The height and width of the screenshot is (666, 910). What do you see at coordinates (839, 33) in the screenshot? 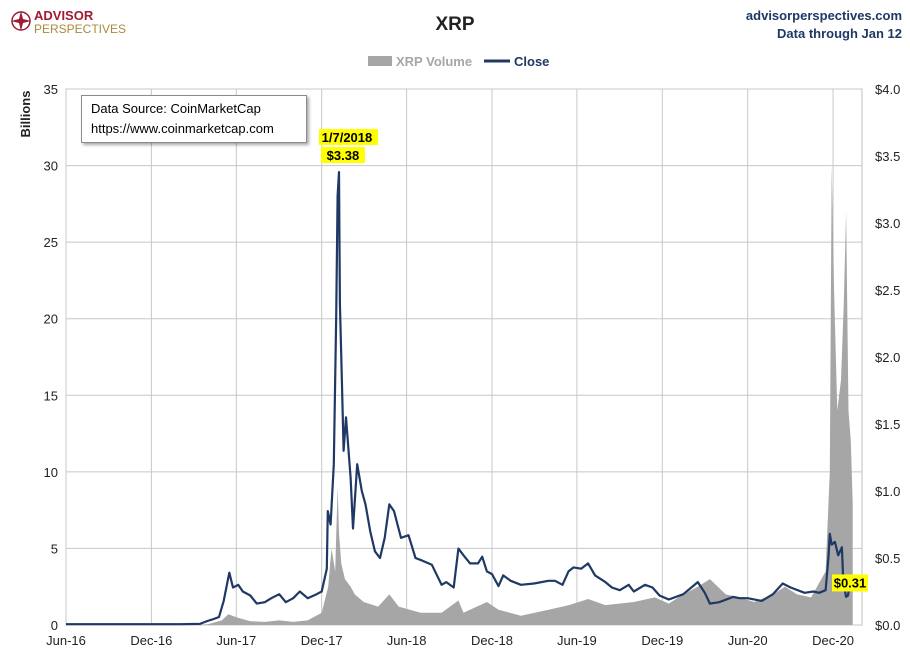
I see `data-through-label: Data through Jan 12` at bounding box center [839, 33].